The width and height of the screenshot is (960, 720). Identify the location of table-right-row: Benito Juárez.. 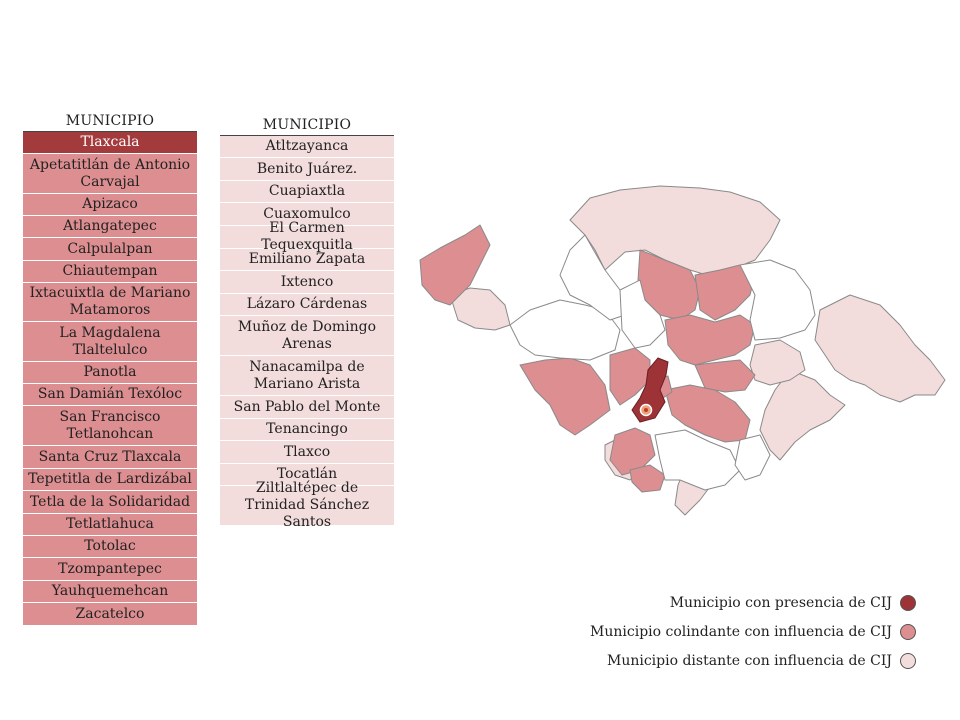
(307, 169).